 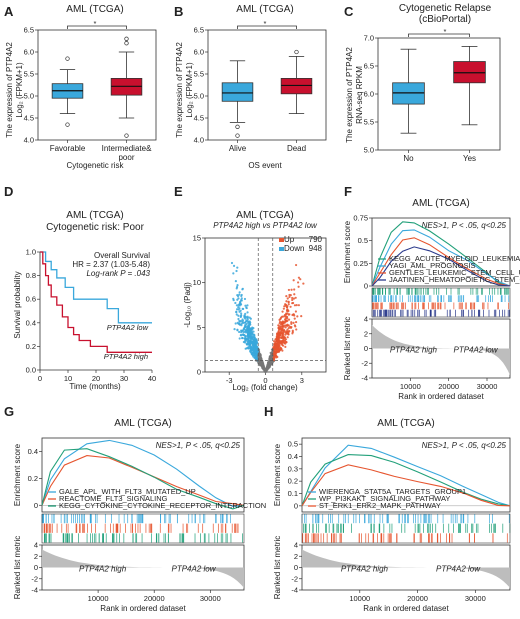 I want to click on x-tick-label: poor, so click(x=126, y=157).